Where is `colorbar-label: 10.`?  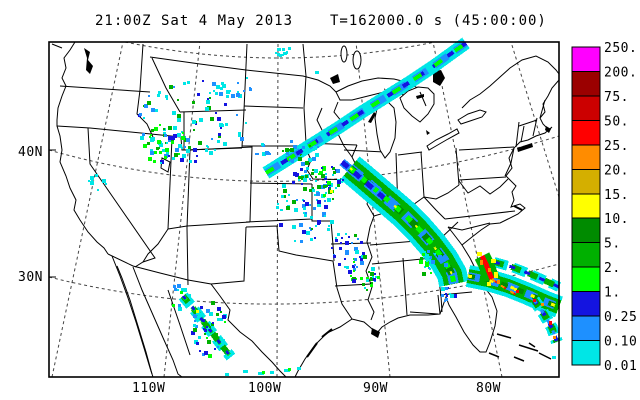
colorbar-label: 10. is located at coordinates (616, 219).